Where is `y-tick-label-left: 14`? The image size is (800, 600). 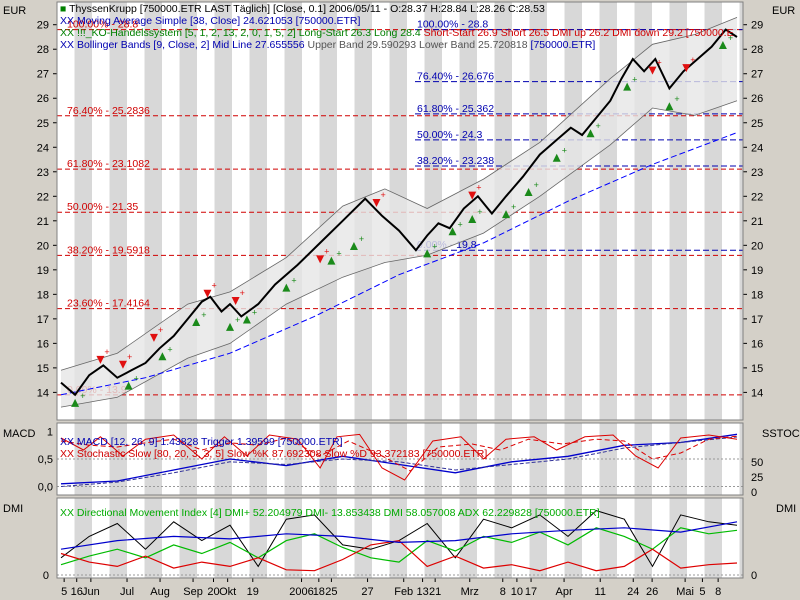 y-tick-label-left: 14 is located at coordinates (43, 393).